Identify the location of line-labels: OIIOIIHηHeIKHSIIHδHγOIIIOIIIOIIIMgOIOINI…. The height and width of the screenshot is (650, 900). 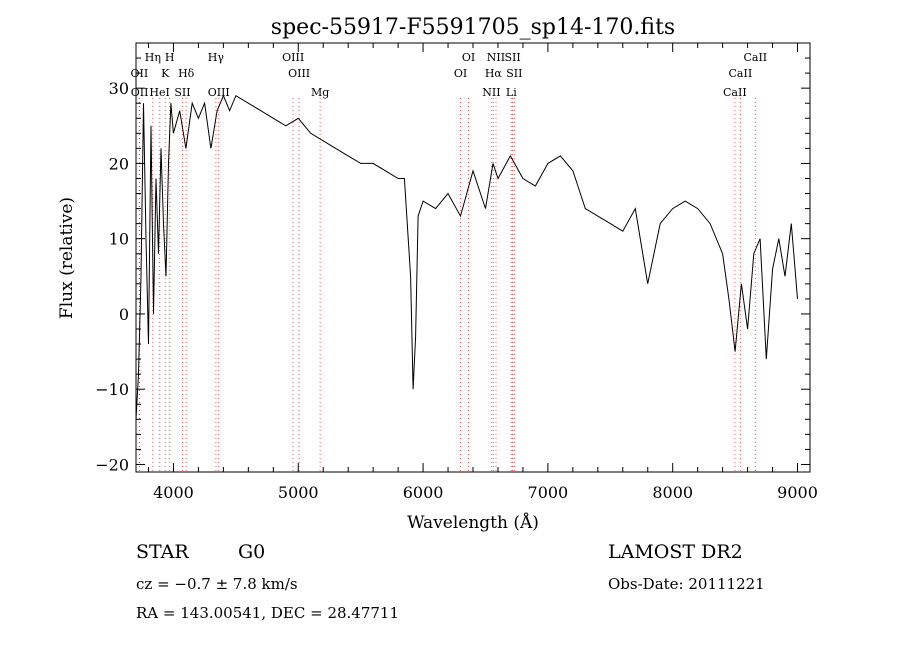
(449, 75).